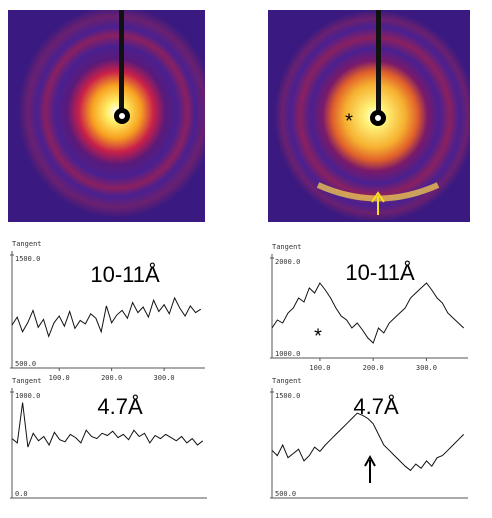 Image resolution: width=492 pixels, height=518 pixels. What do you see at coordinates (370, 468) in the screenshot?
I see `plot-arrow` at bounding box center [370, 468].